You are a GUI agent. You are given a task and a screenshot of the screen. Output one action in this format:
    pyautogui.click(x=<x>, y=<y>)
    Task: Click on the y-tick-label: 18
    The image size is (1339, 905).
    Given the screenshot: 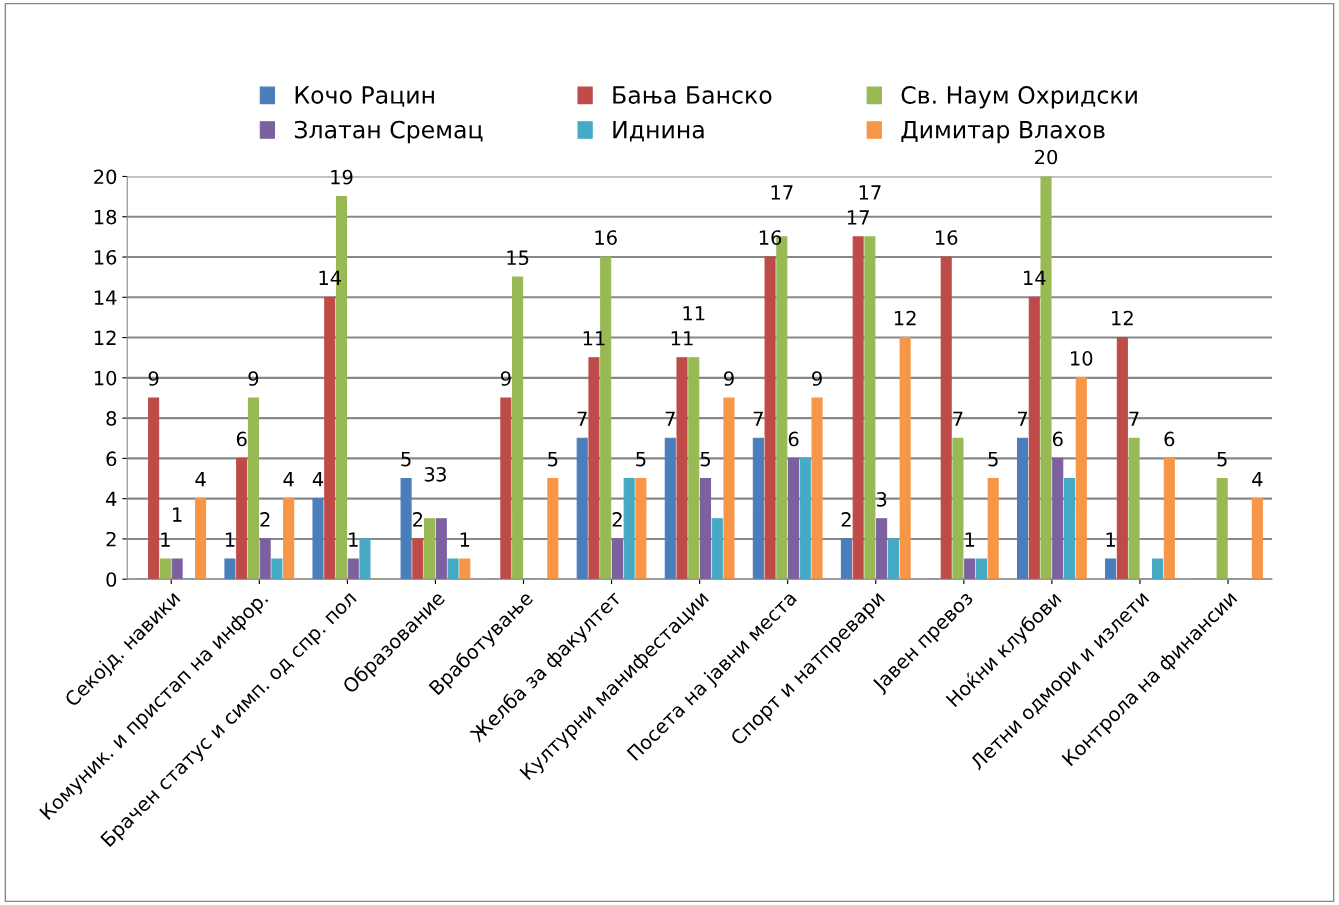 What is the action you would take?
    pyautogui.click(x=105, y=217)
    